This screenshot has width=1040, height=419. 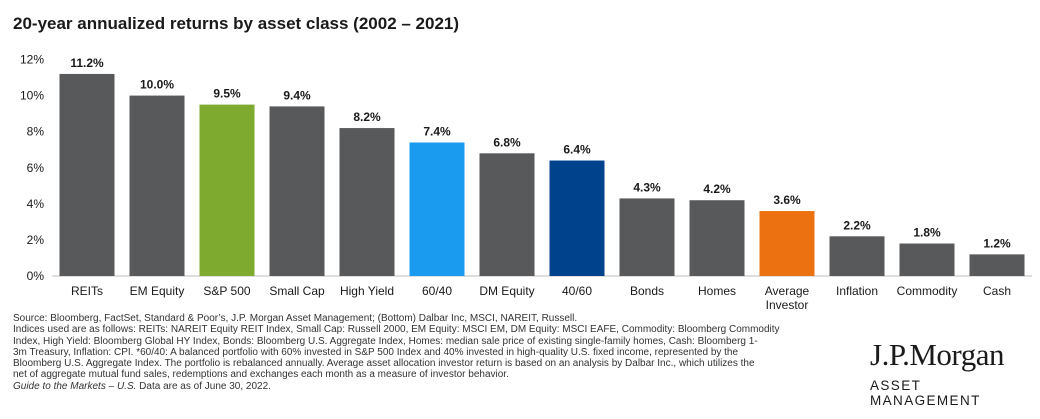 I want to click on logo-subtitle: ASSET MANAGEMENT, so click(x=925, y=393).